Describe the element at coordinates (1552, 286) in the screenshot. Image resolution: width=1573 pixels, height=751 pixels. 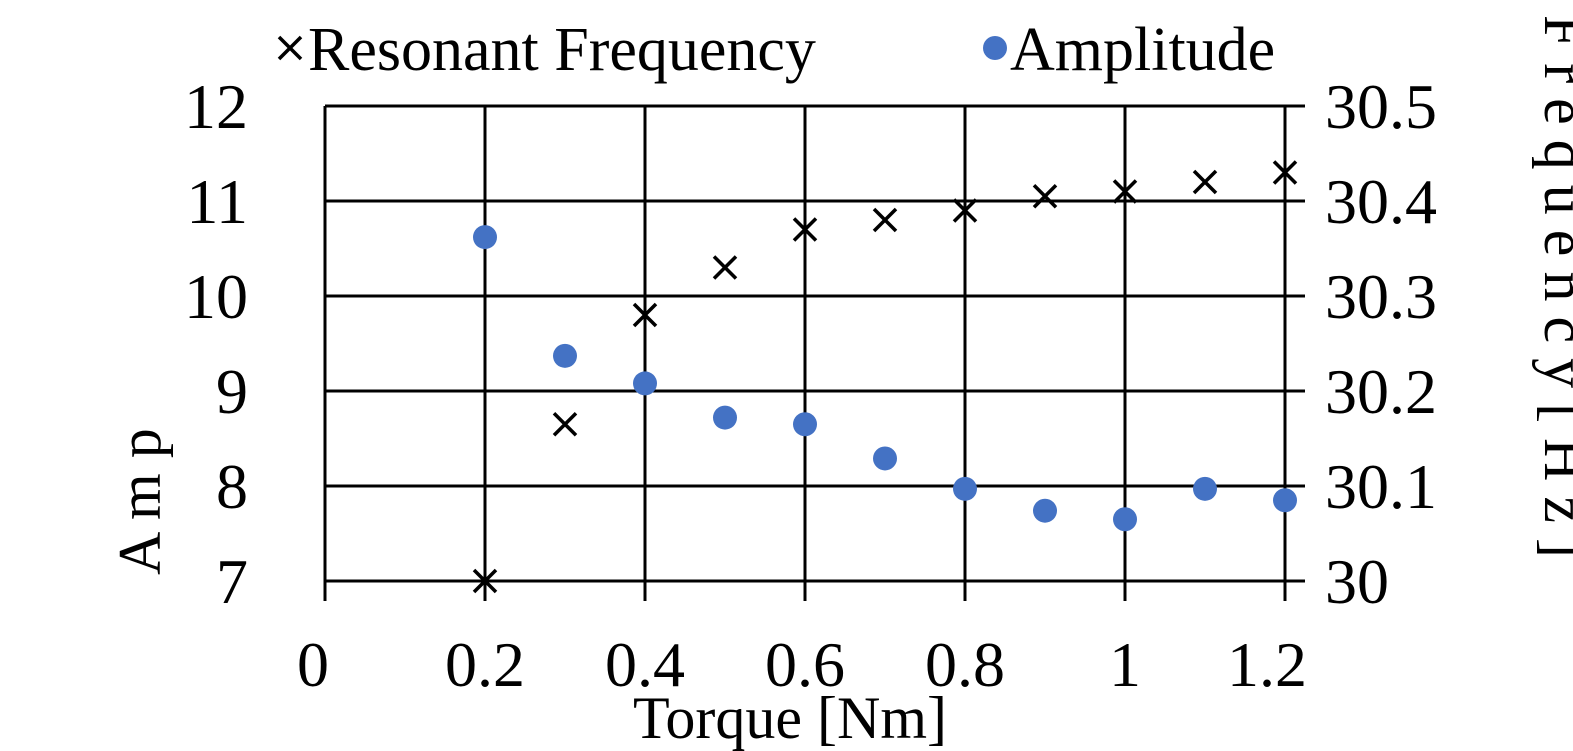
I see `y2-axis-title: F r e q u e n c y [ H z ]` at that location.